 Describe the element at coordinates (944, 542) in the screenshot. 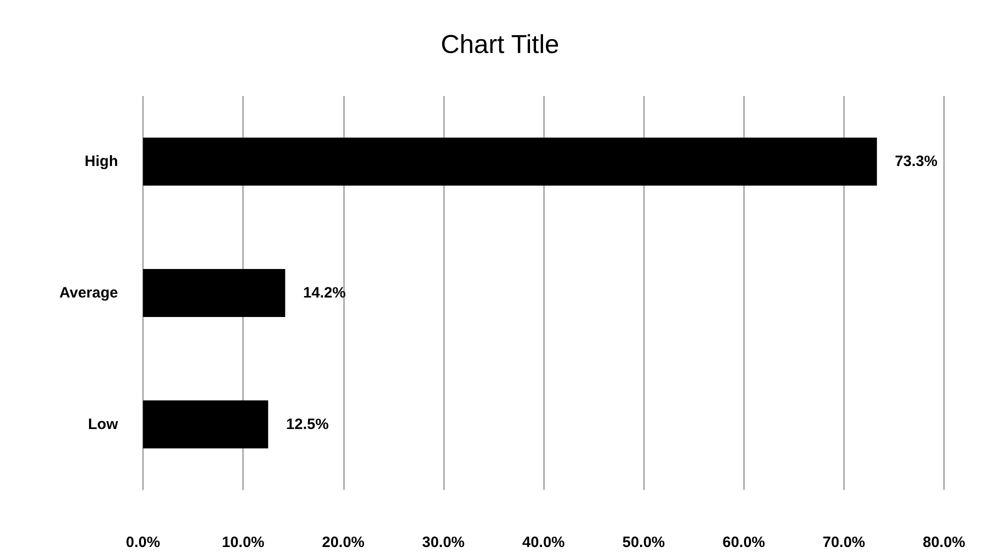

I see `x-tick-label: 80.0%` at that location.